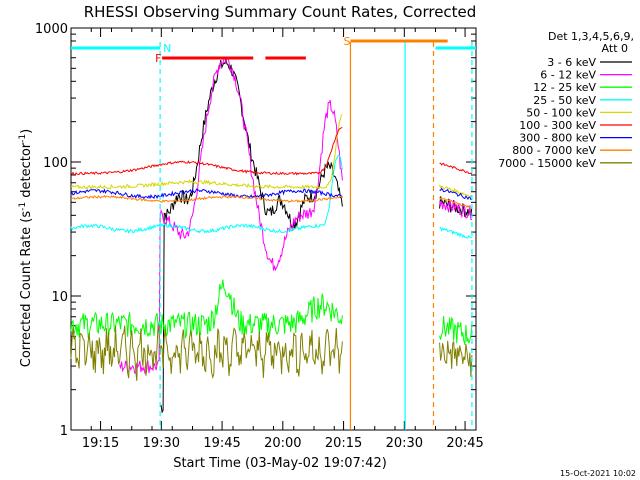 The width and height of the screenshot is (640, 480). I want to click on x-tick-label: 20:15, so click(343, 443).